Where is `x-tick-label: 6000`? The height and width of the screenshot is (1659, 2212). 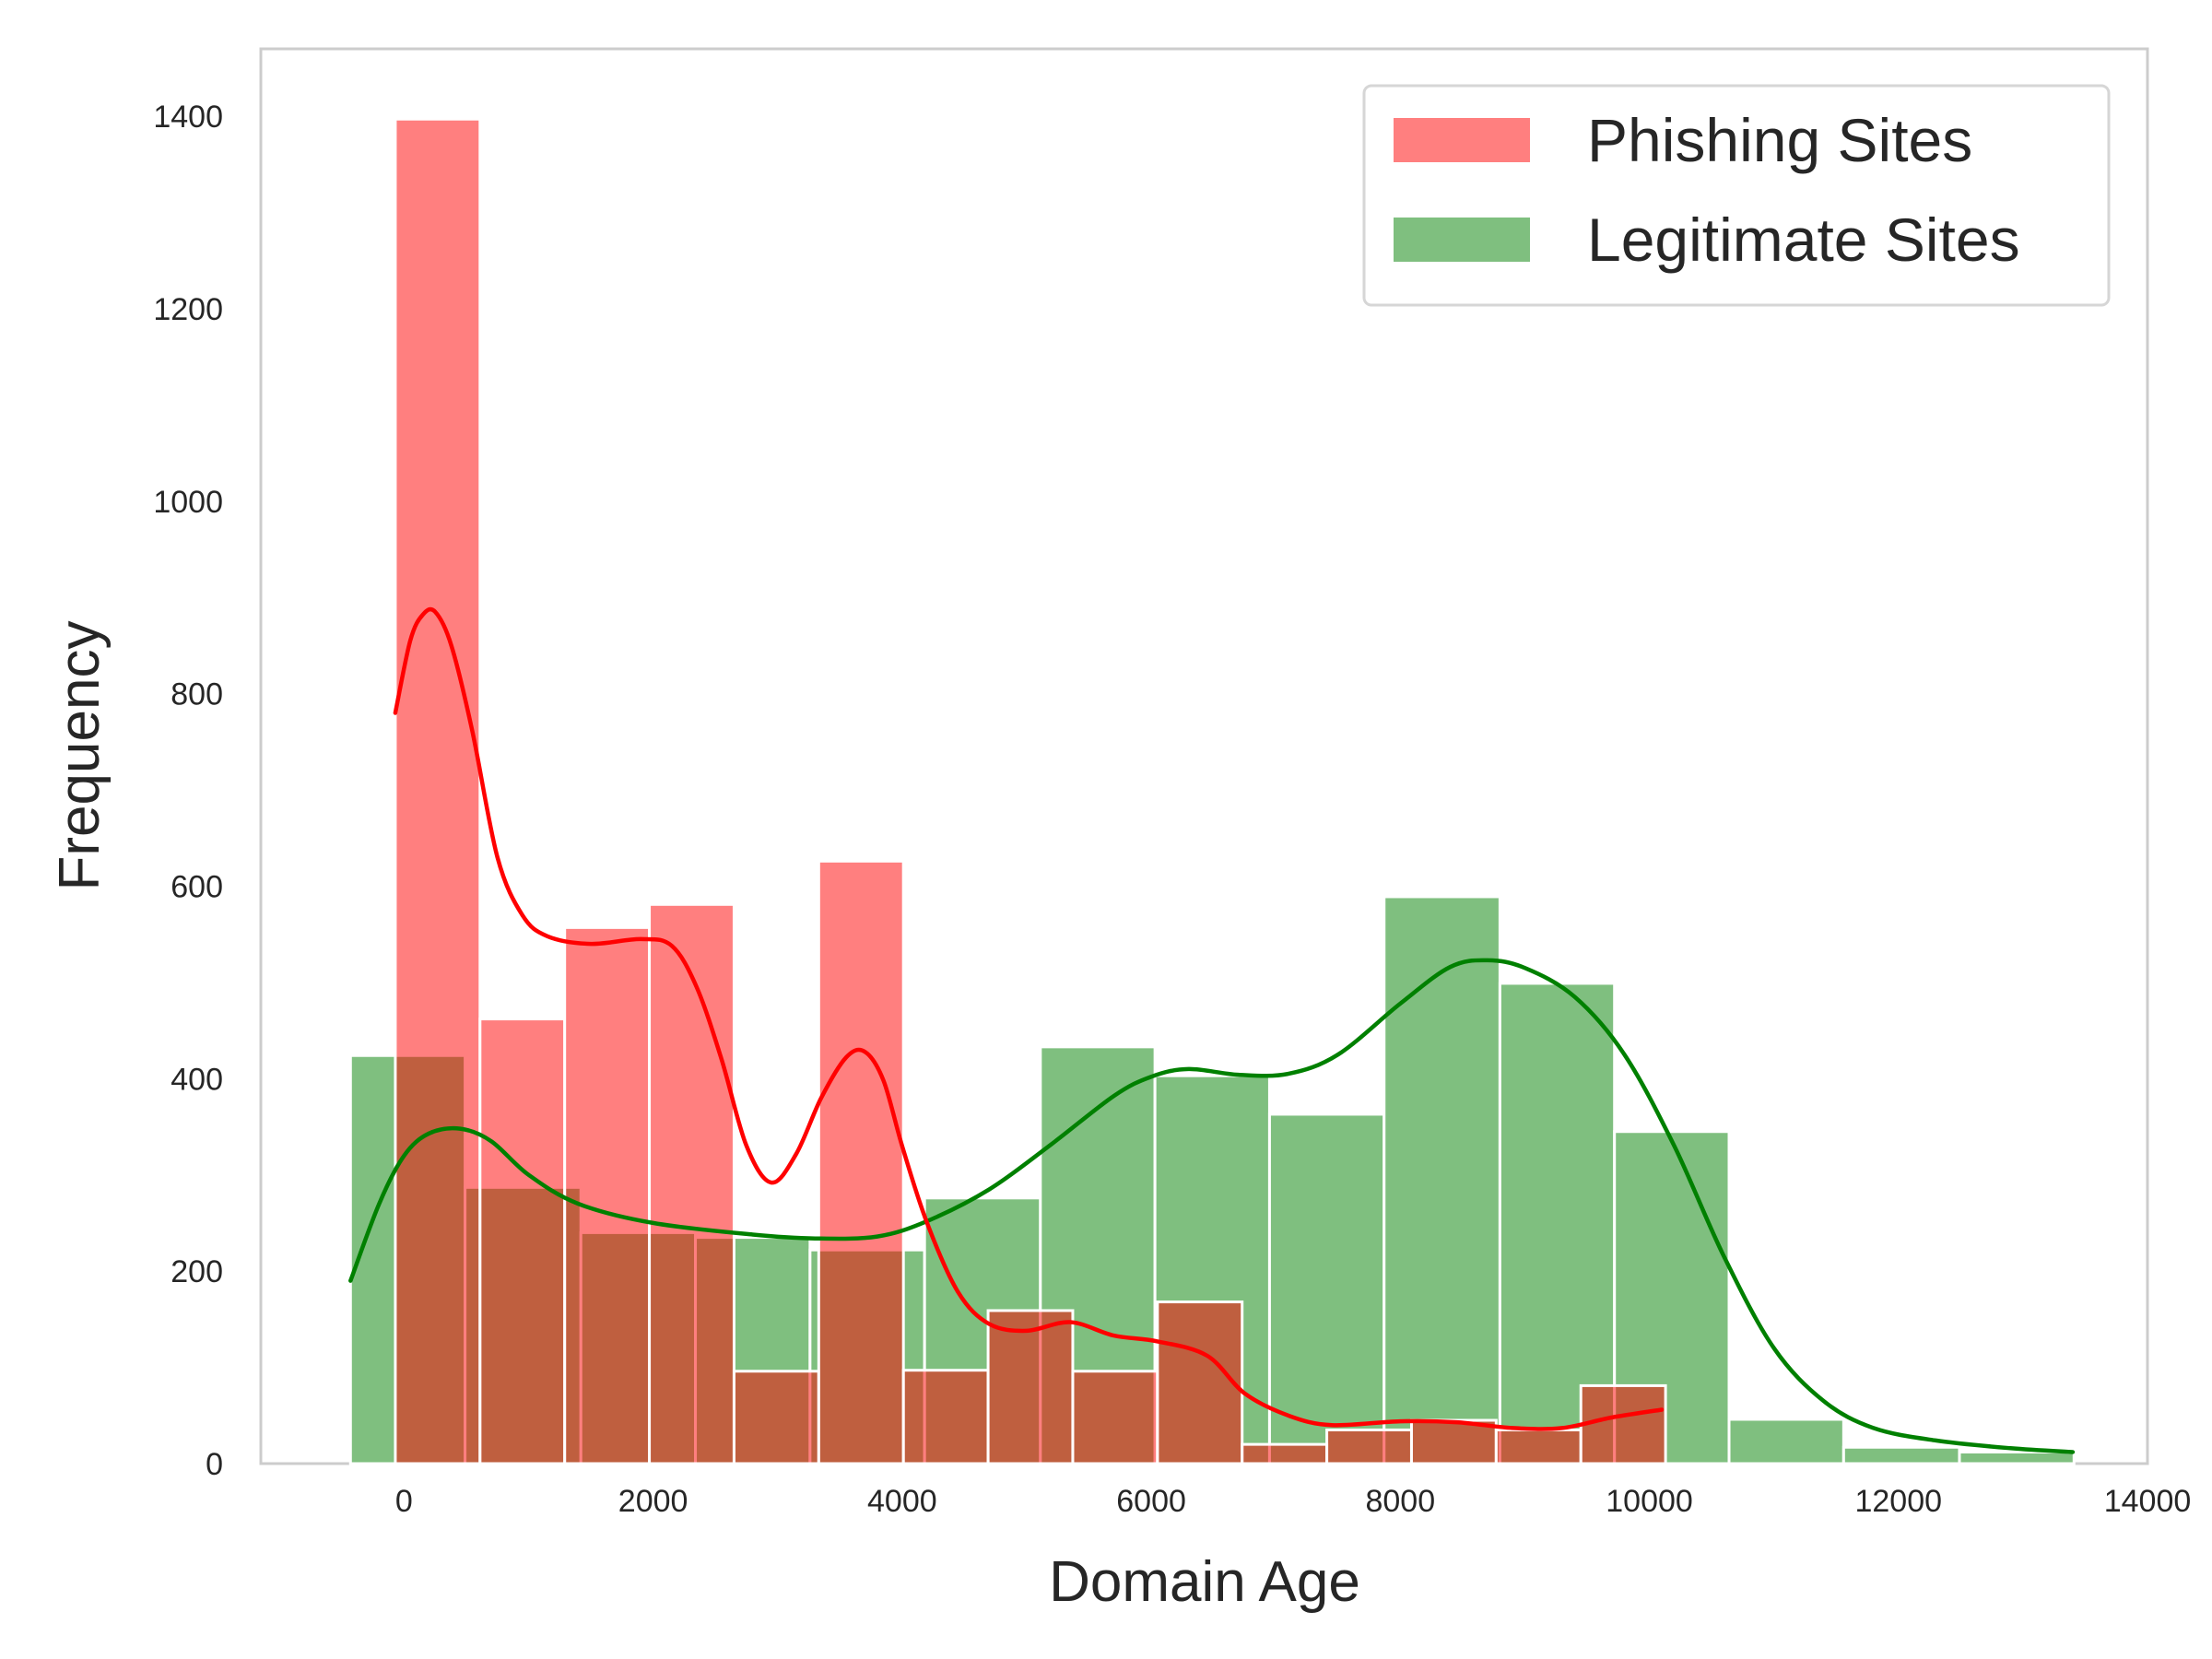
x-tick-label: 6000 is located at coordinates (1151, 1501).